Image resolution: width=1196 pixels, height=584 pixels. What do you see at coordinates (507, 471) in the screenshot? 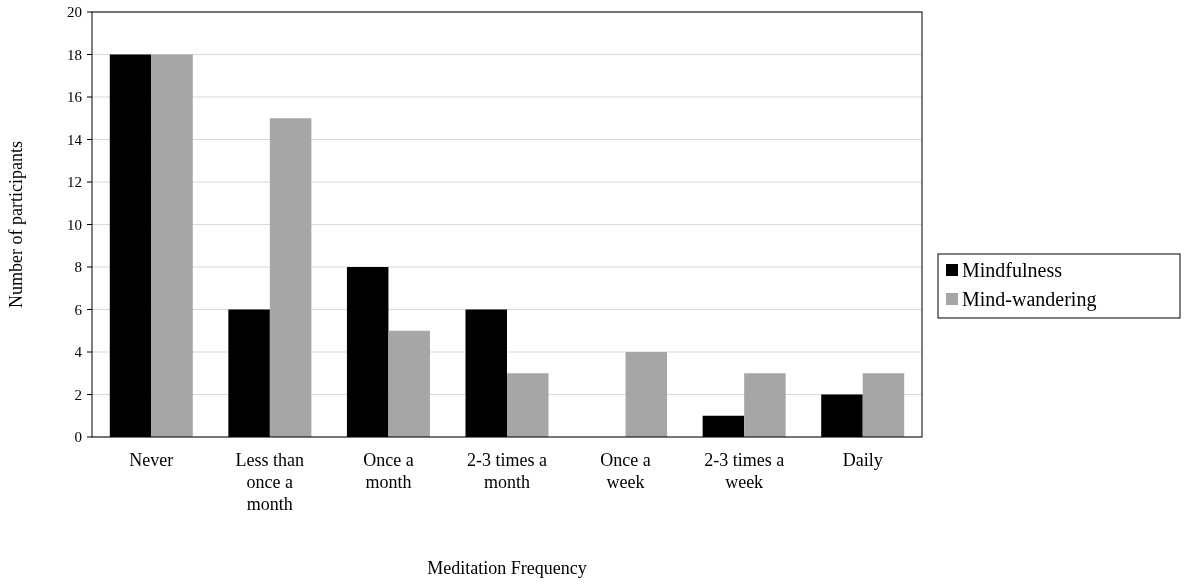
I see `x-tick-label: 2-3 times a month` at bounding box center [507, 471].